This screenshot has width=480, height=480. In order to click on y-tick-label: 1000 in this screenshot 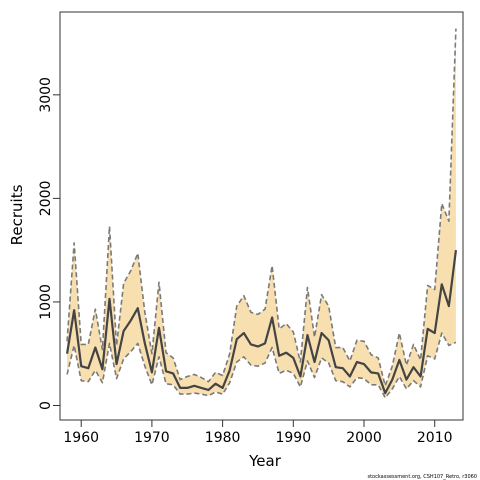, I will do `click(46, 302)`.